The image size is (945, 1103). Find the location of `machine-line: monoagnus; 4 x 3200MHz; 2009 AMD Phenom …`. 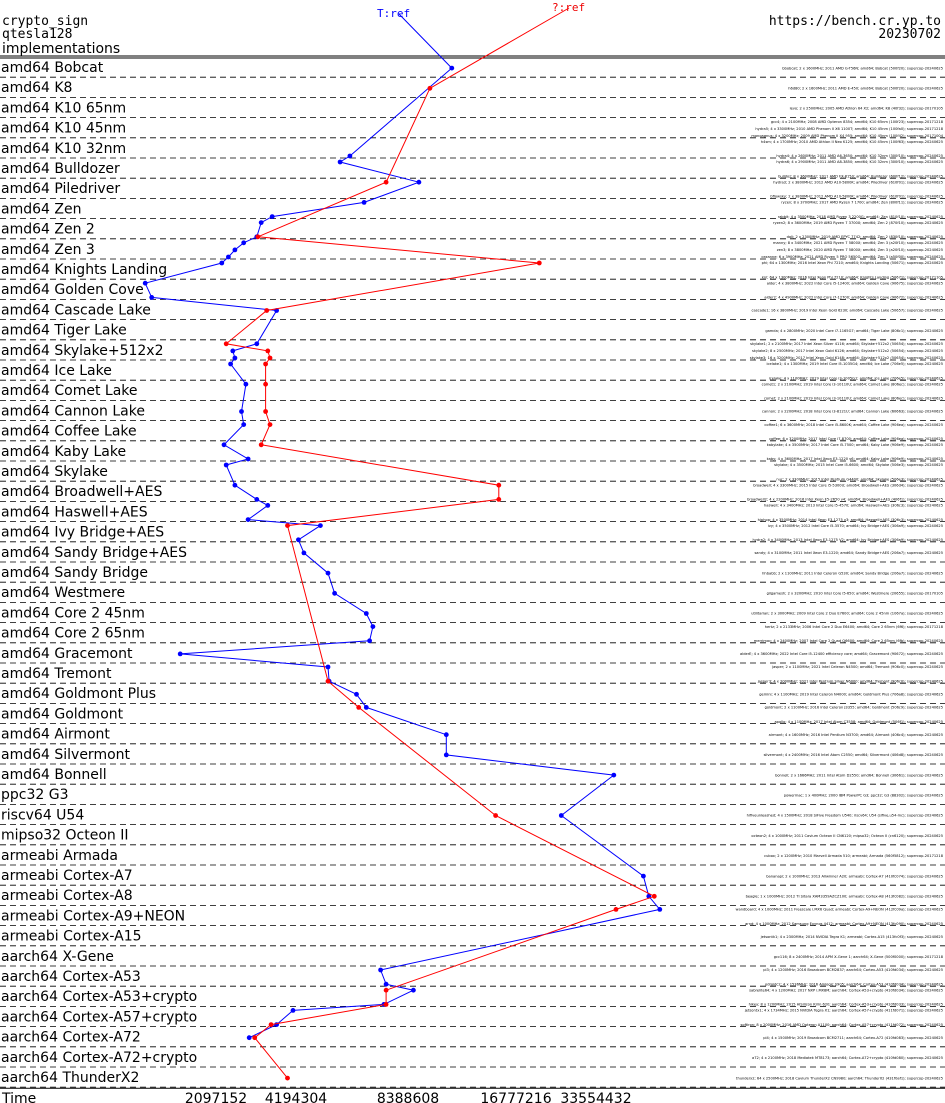

machine-line: monoagnus; 4 x 3200MHz; 2009 AMD Phenom … is located at coordinates (847, 136).